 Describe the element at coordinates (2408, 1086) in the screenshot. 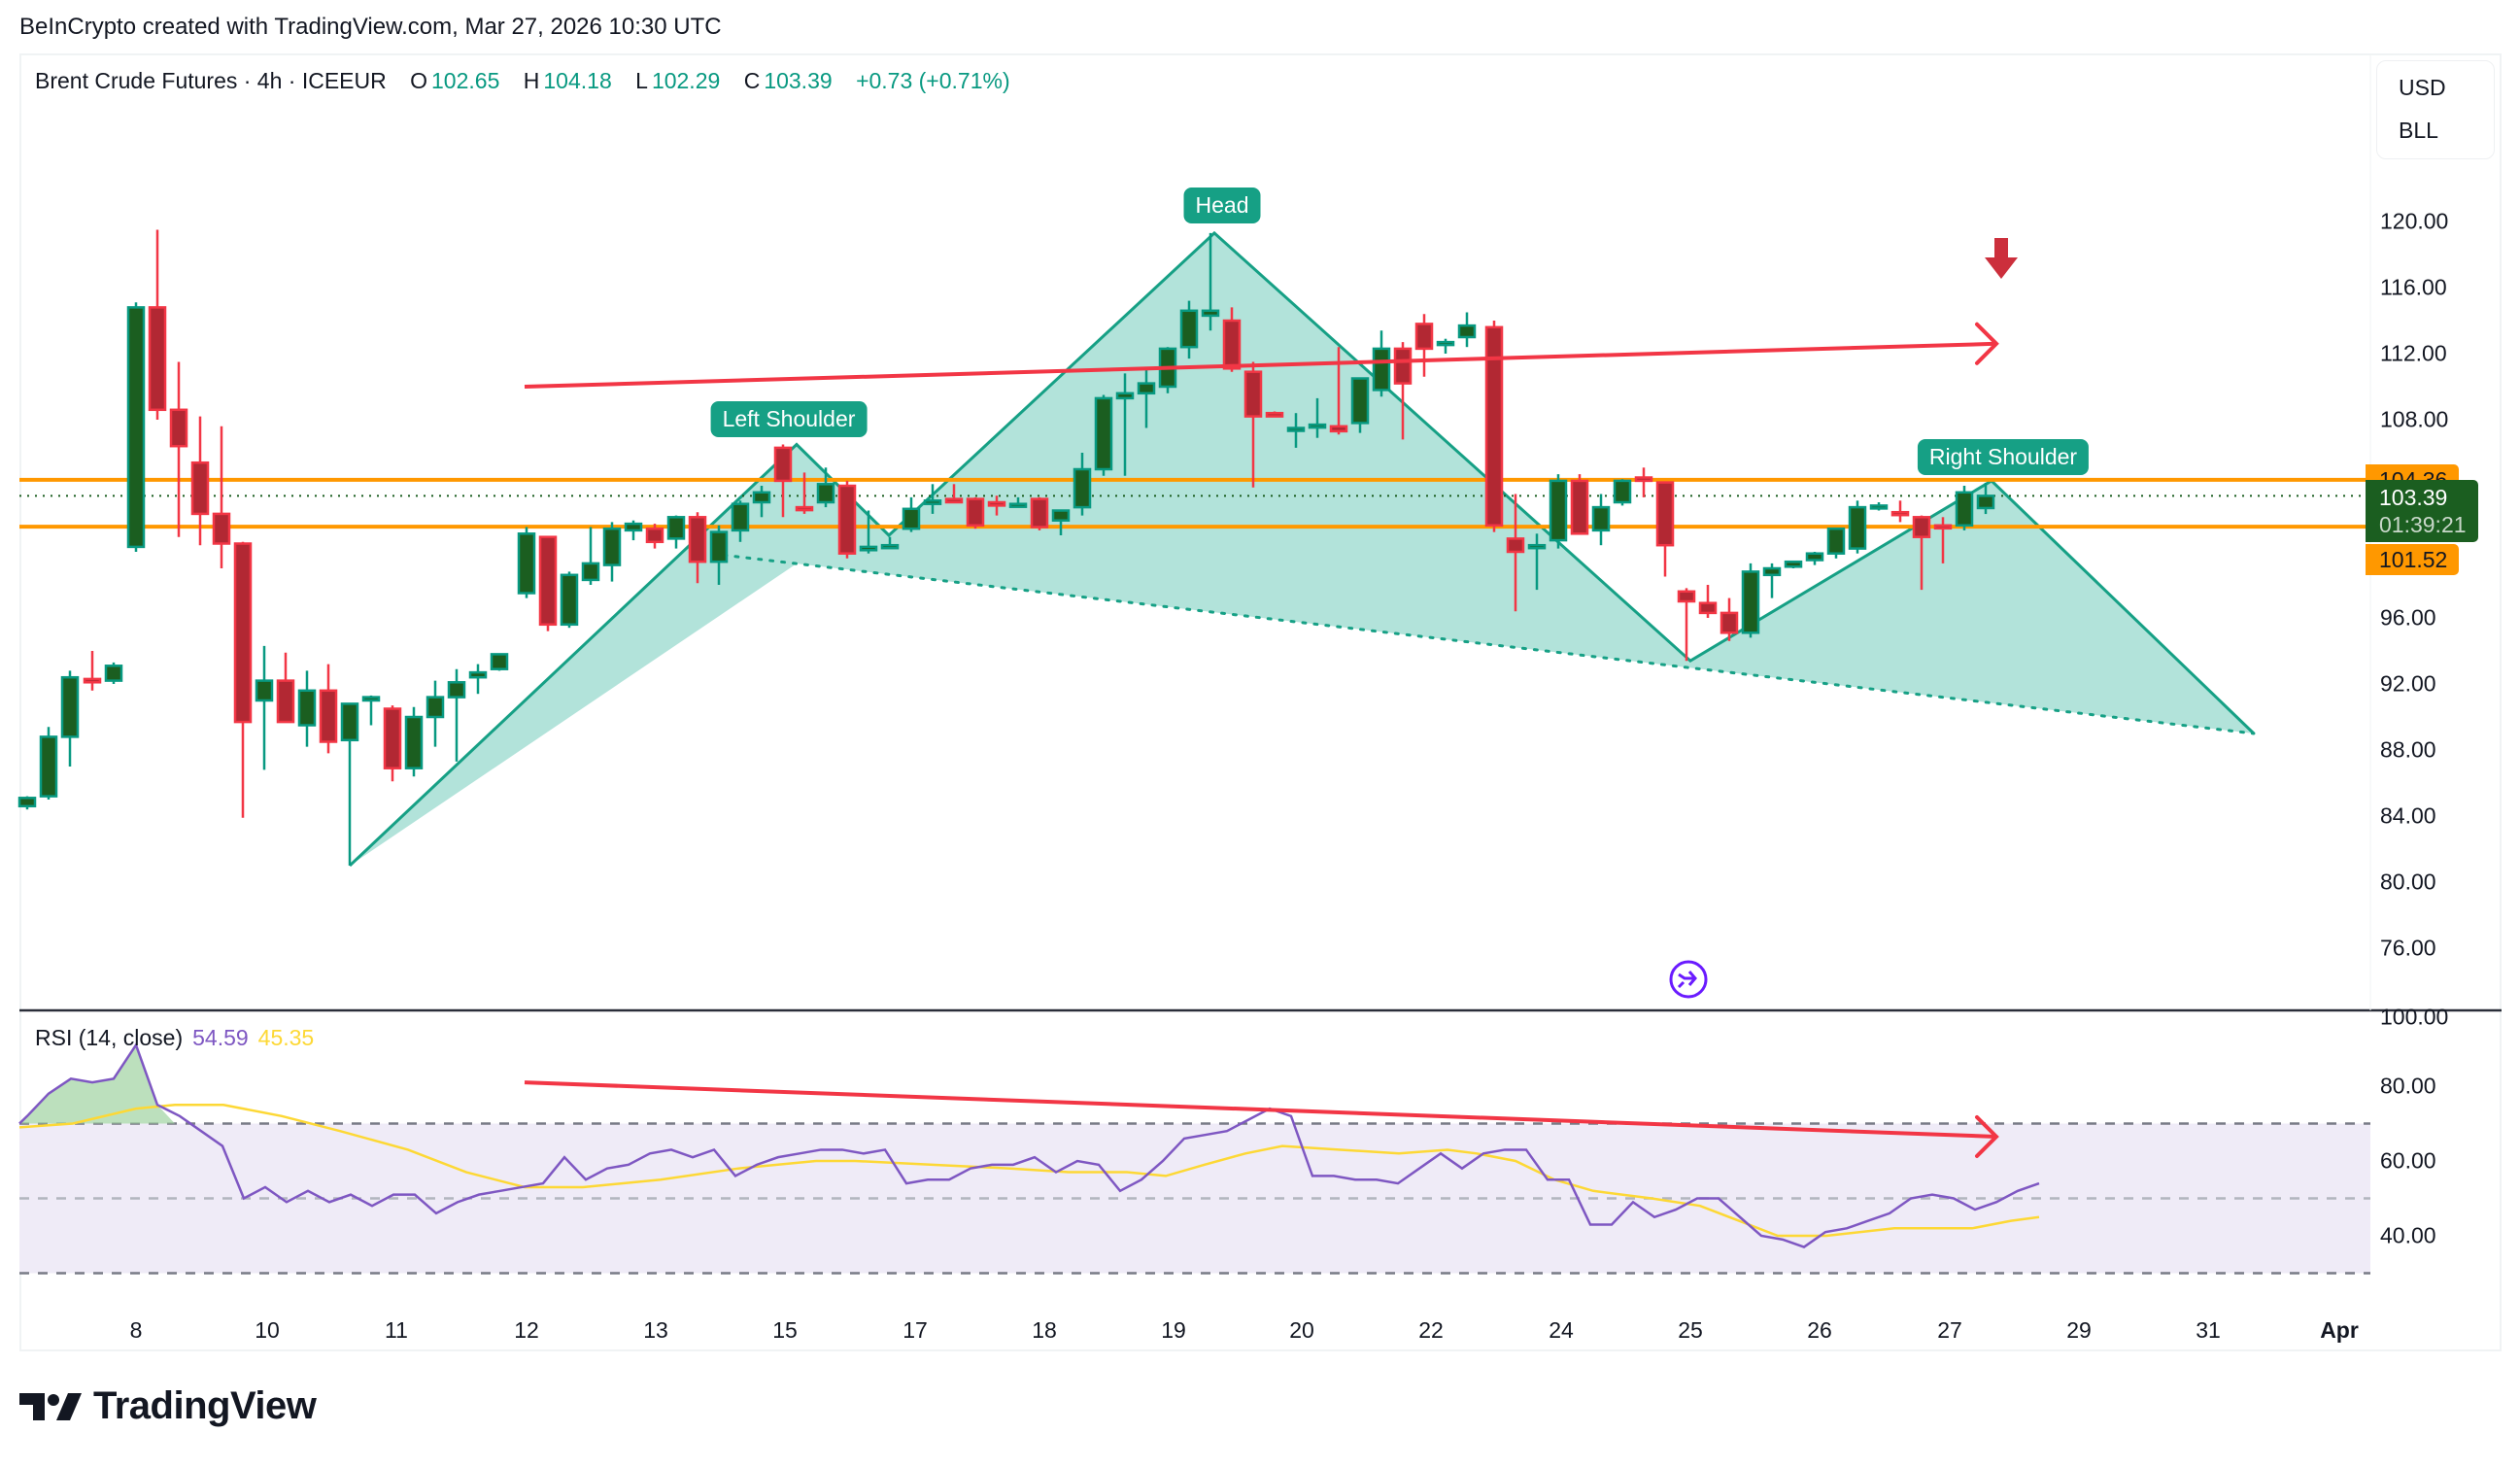

I see `rsi-tick: 80.00` at that location.